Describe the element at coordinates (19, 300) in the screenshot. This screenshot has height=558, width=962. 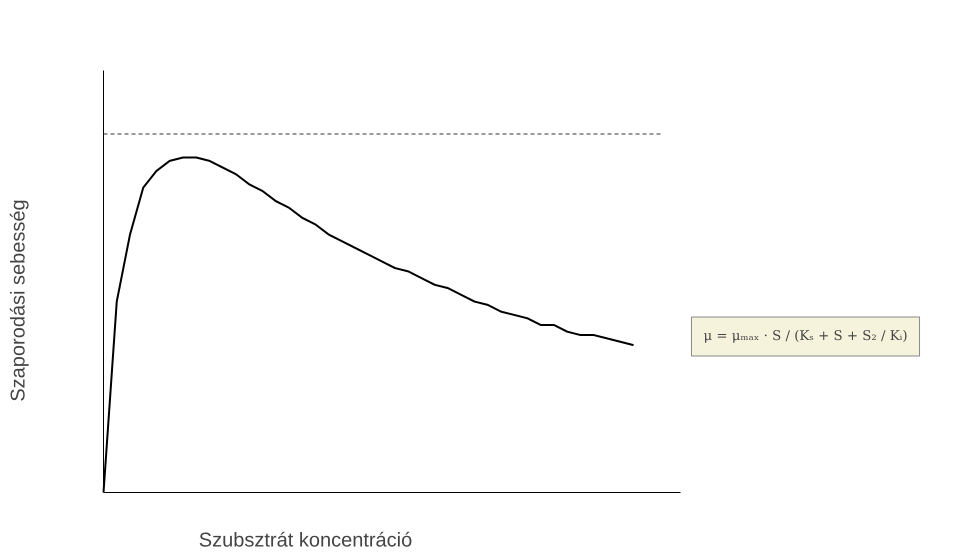
I see `y-axis-title: Szaporodási sebesség` at that location.